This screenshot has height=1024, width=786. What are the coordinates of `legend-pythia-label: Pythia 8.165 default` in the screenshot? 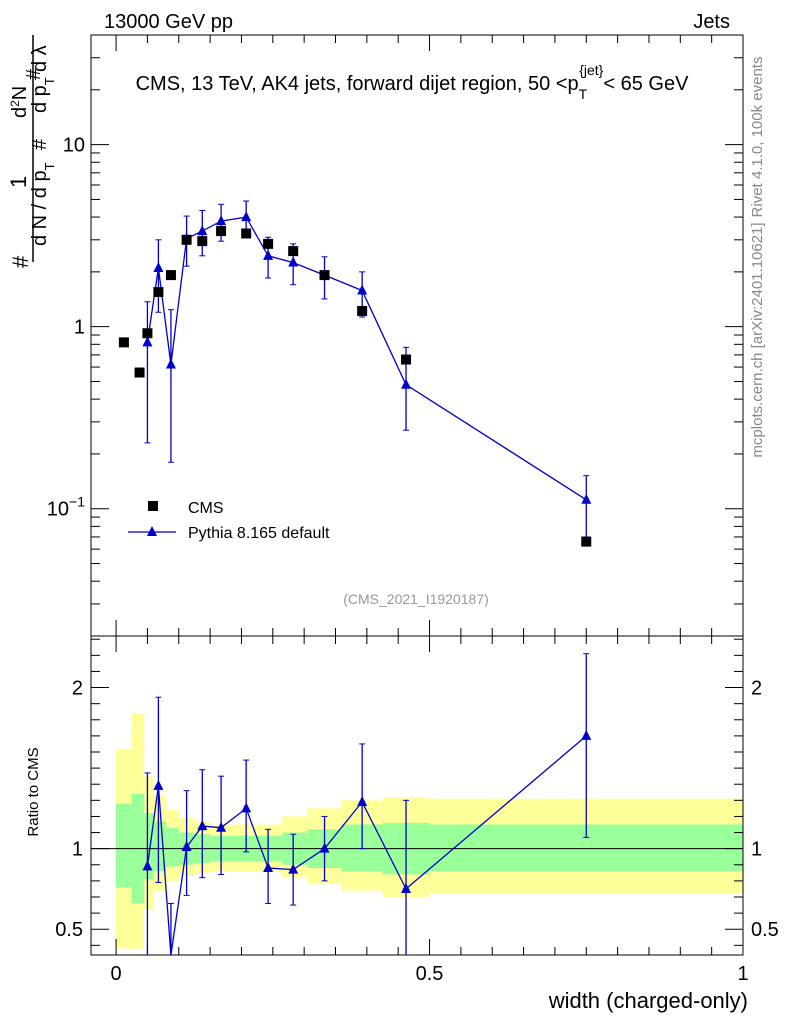 It's located at (259, 533).